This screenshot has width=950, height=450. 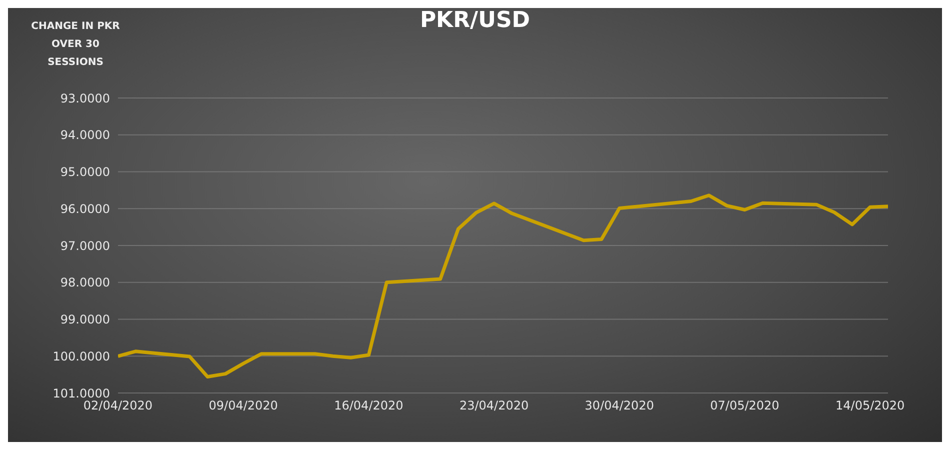 What do you see at coordinates (745, 405) in the screenshot?
I see `x-tick-label: 07/05/2020` at bounding box center [745, 405].